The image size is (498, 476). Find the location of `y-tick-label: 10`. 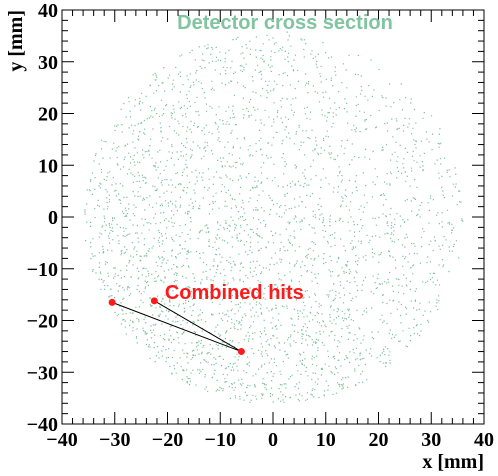

y-tick-label: 10 is located at coordinates (48, 166).